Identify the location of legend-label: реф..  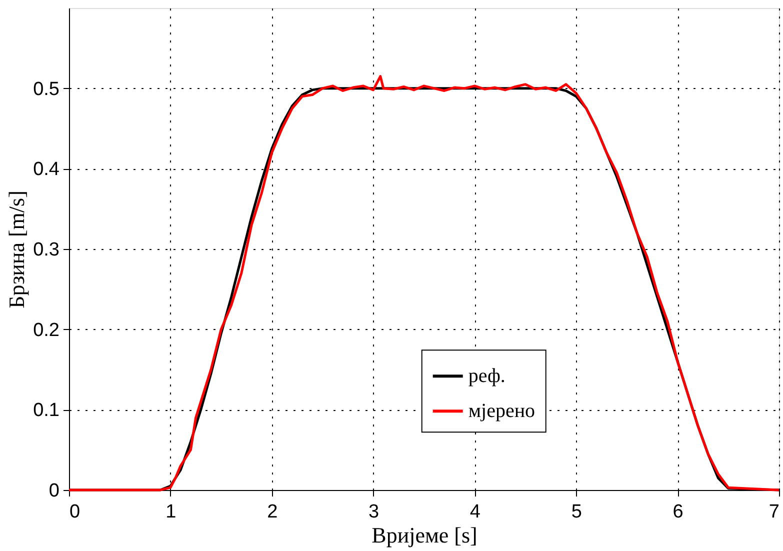
(487, 376).